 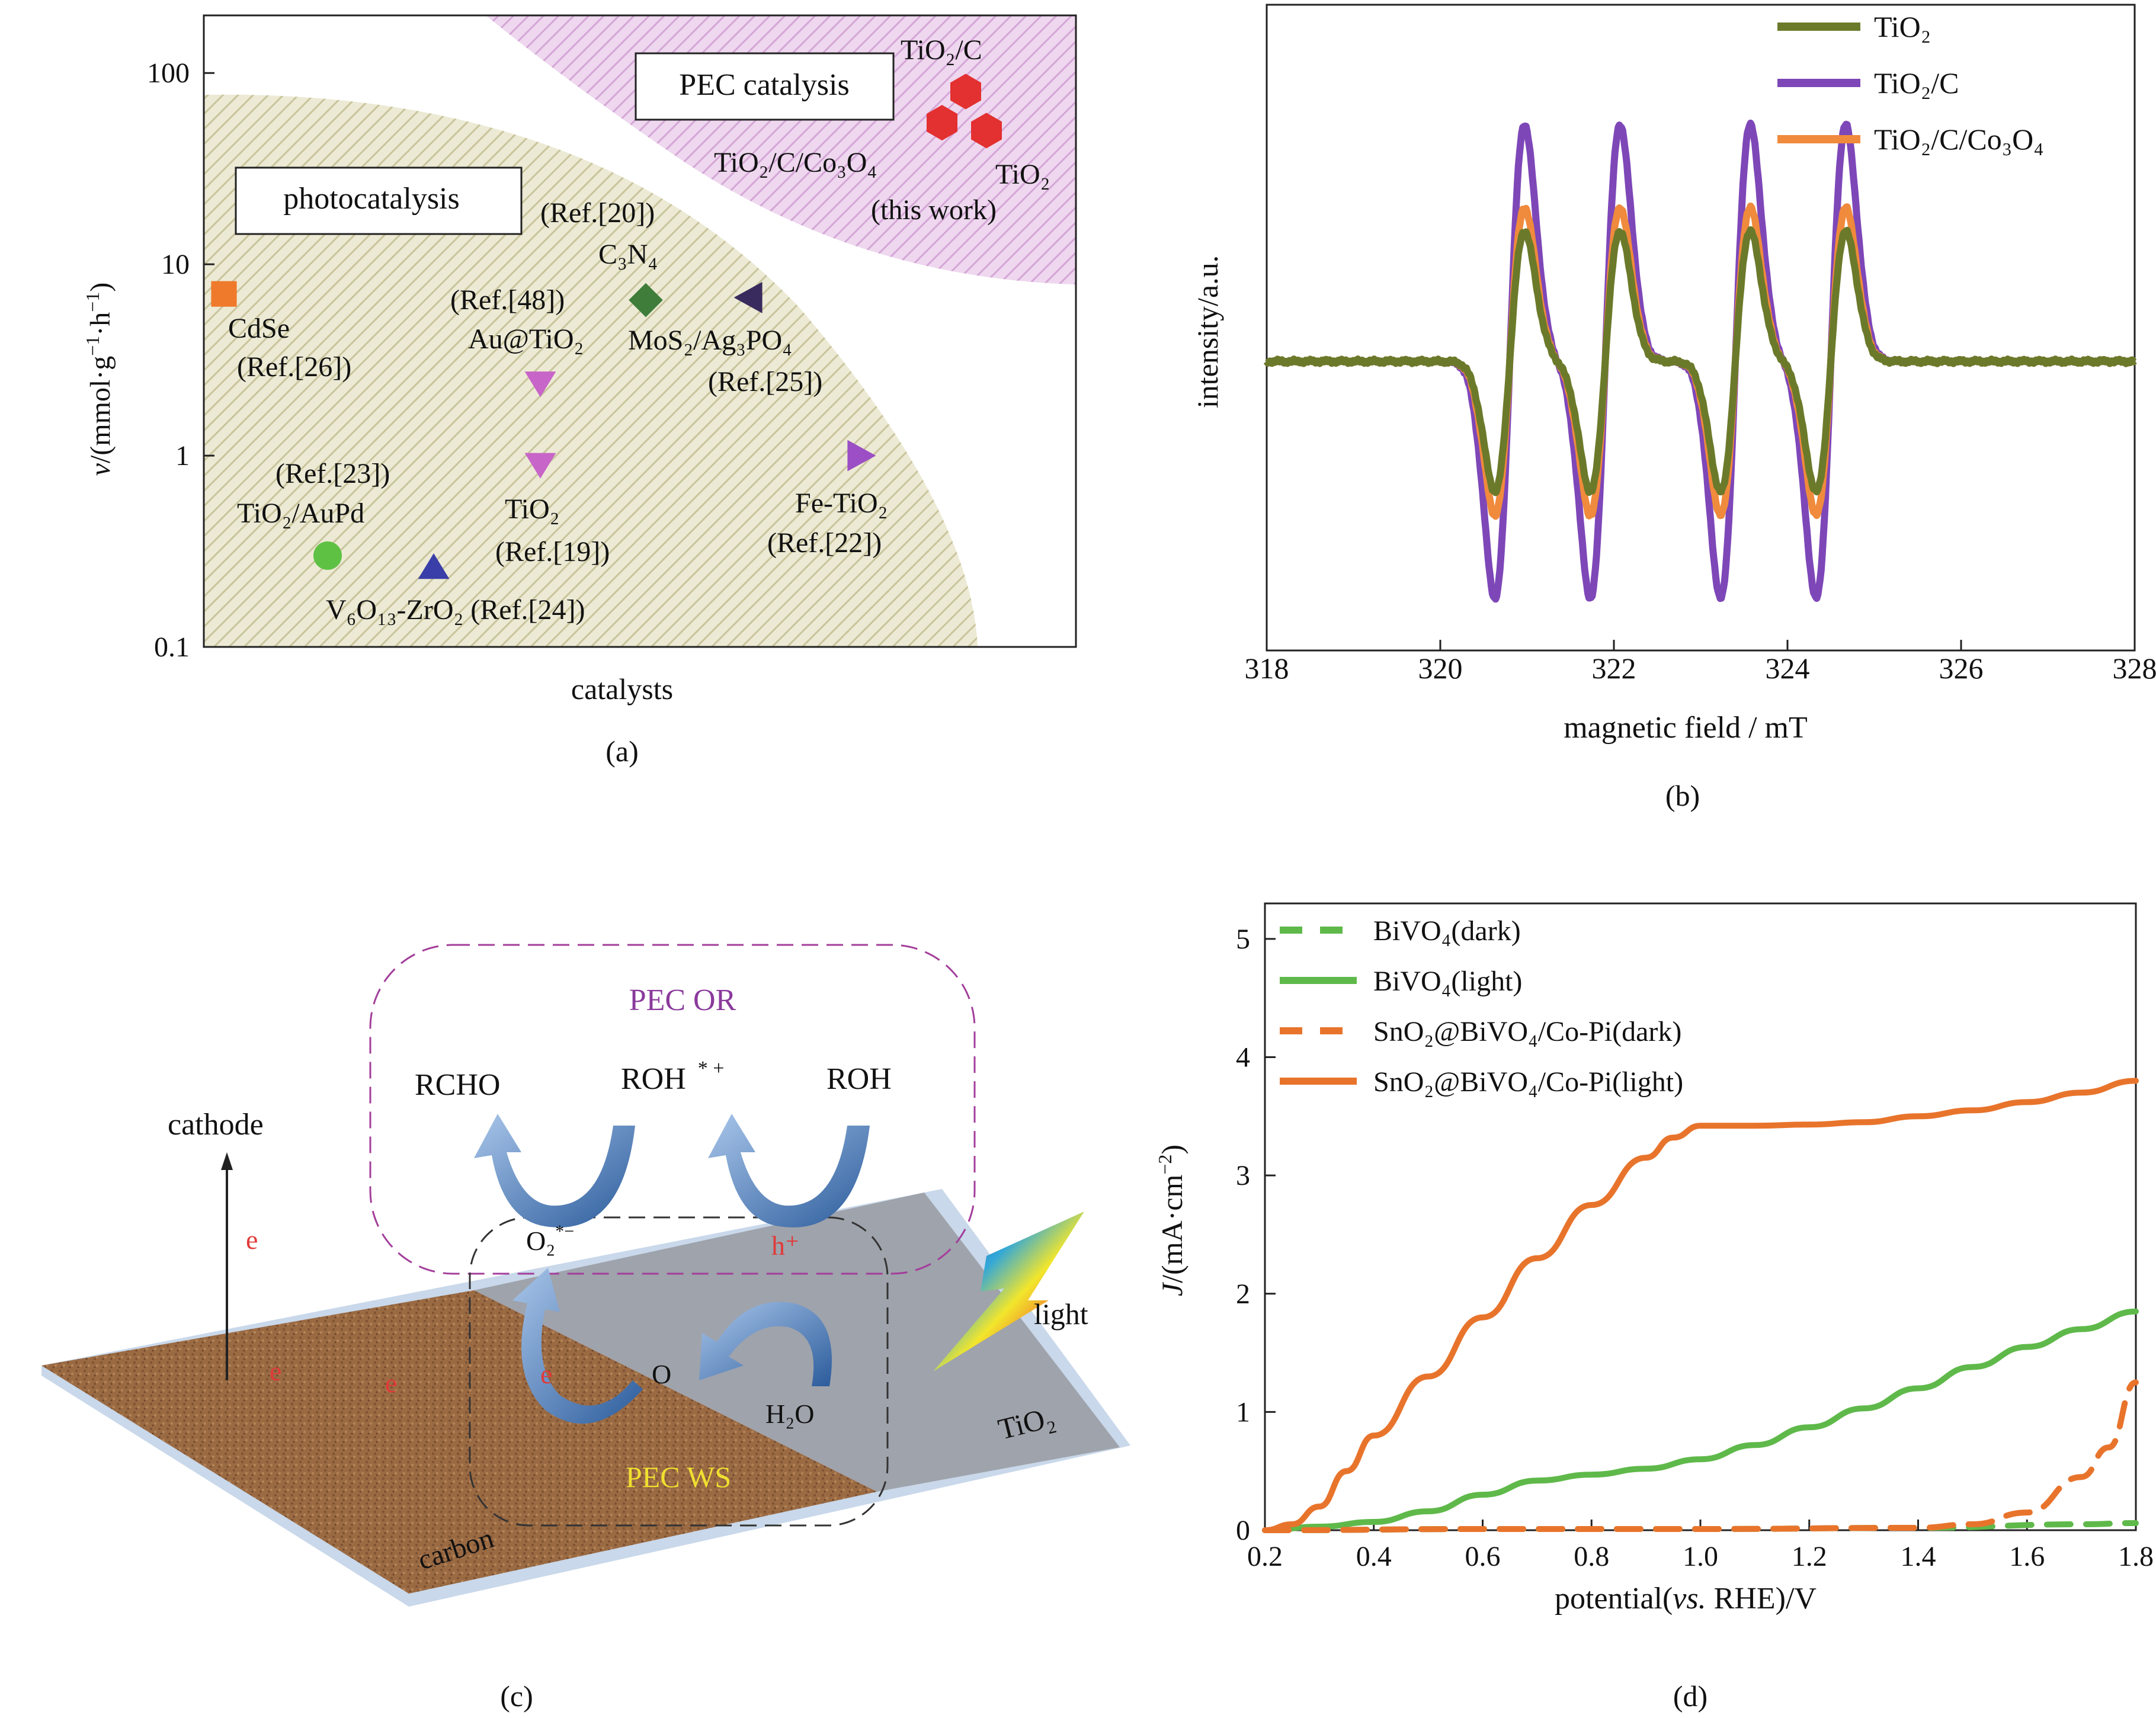 What do you see at coordinates (554, 1171) in the screenshot?
I see `or-arrow-left` at bounding box center [554, 1171].